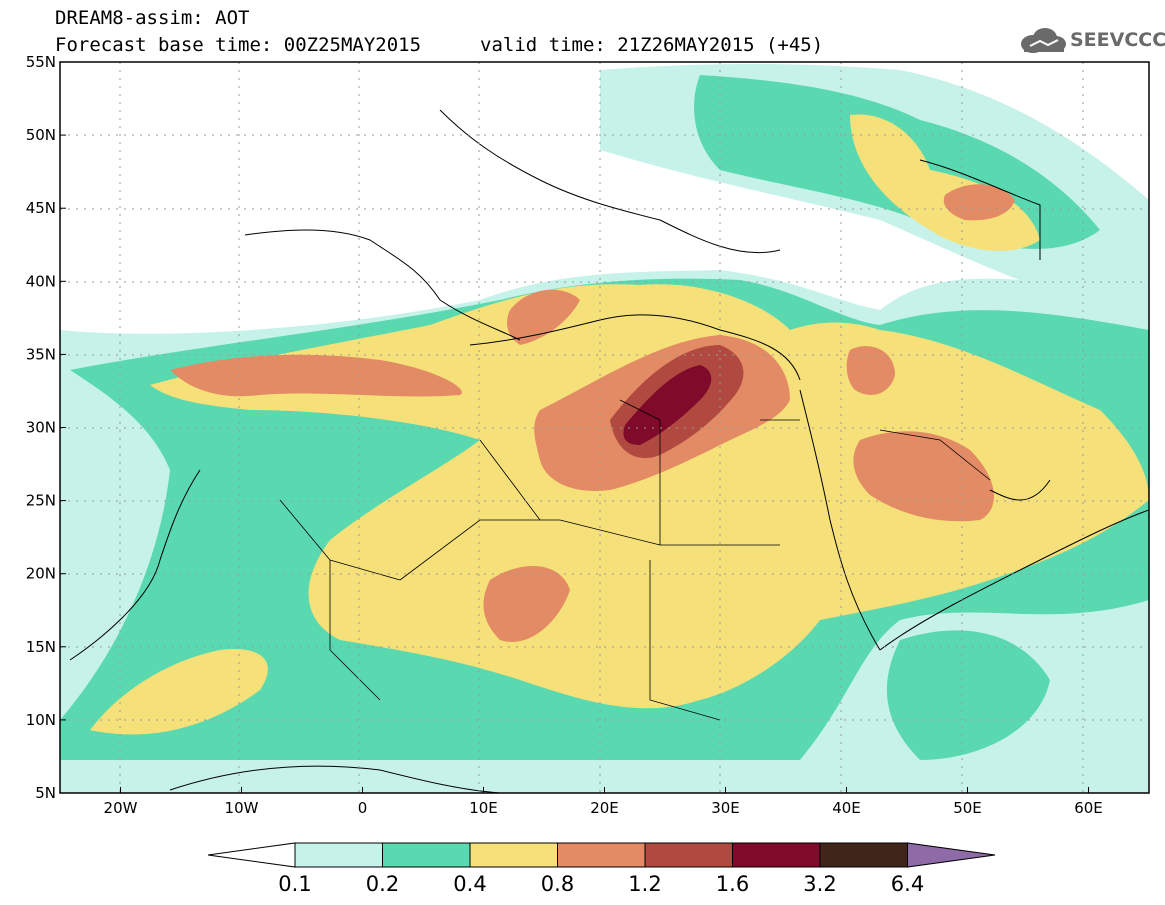  What do you see at coordinates (725, 808) in the screenshot?
I see `lon-tick-label: 30E` at bounding box center [725, 808].